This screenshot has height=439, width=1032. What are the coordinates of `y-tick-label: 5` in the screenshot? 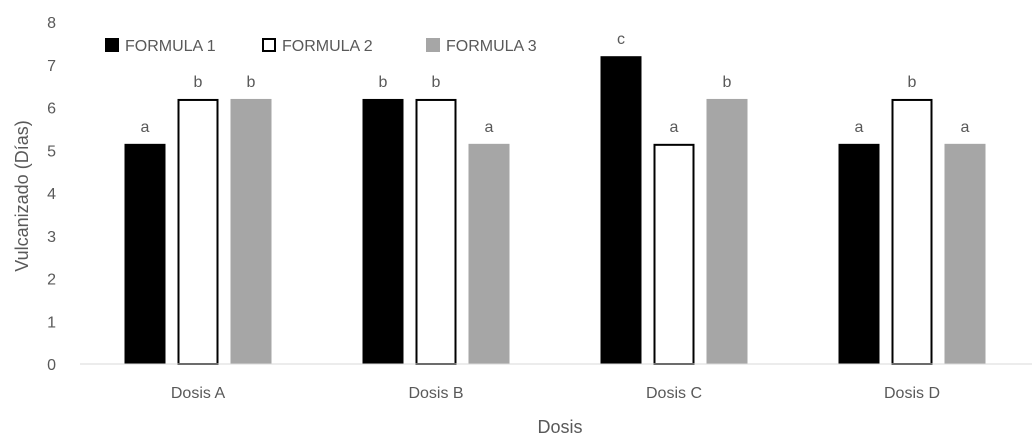 It's located at (51, 151).